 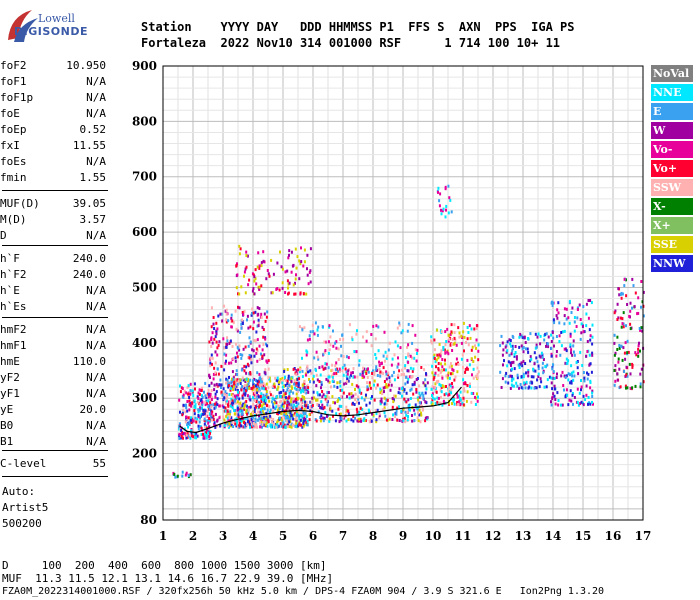 I want to click on param-row: h`F2 240.0, so click(x=53, y=275).